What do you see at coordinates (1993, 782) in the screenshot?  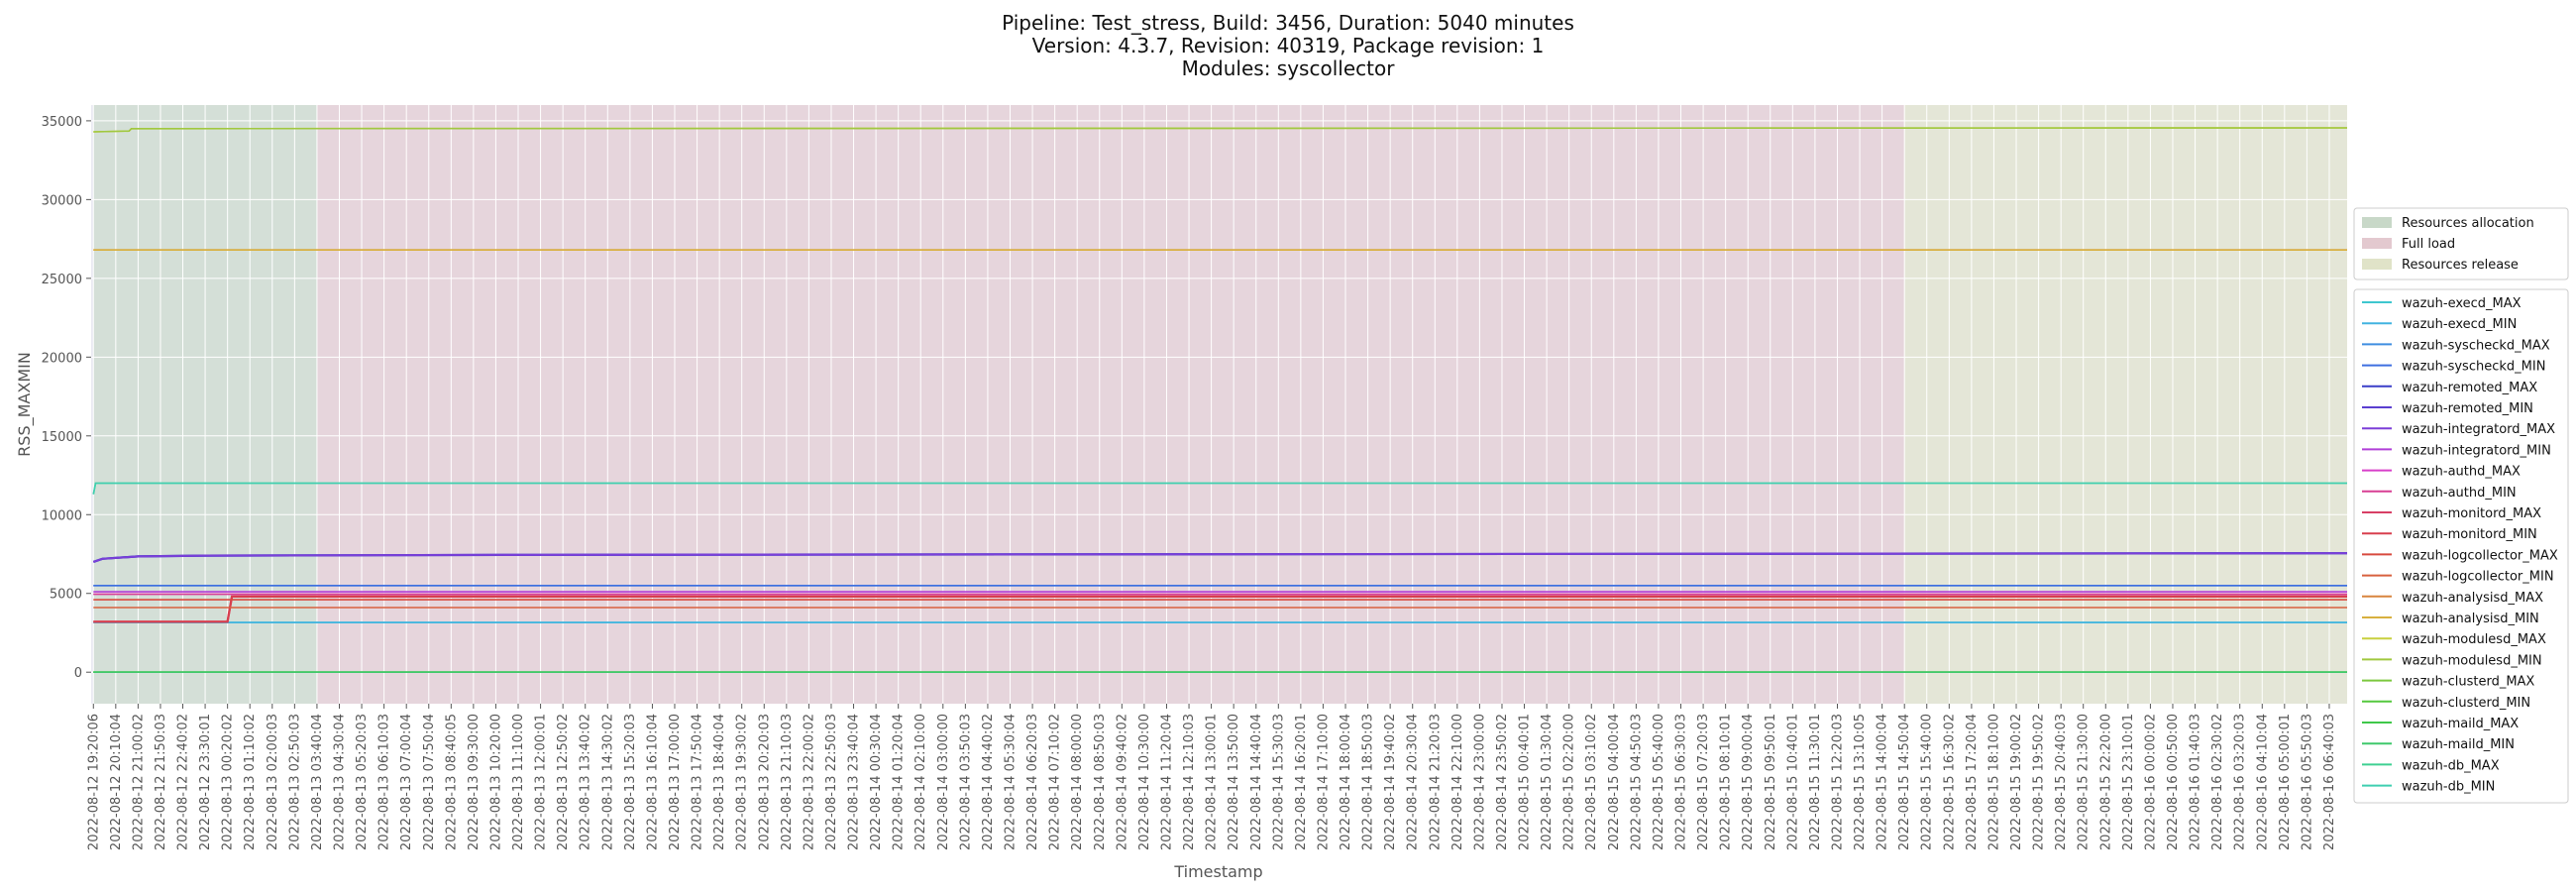 I see `x-tick-label: 2022-08-15 18:10:00` at bounding box center [1993, 782].